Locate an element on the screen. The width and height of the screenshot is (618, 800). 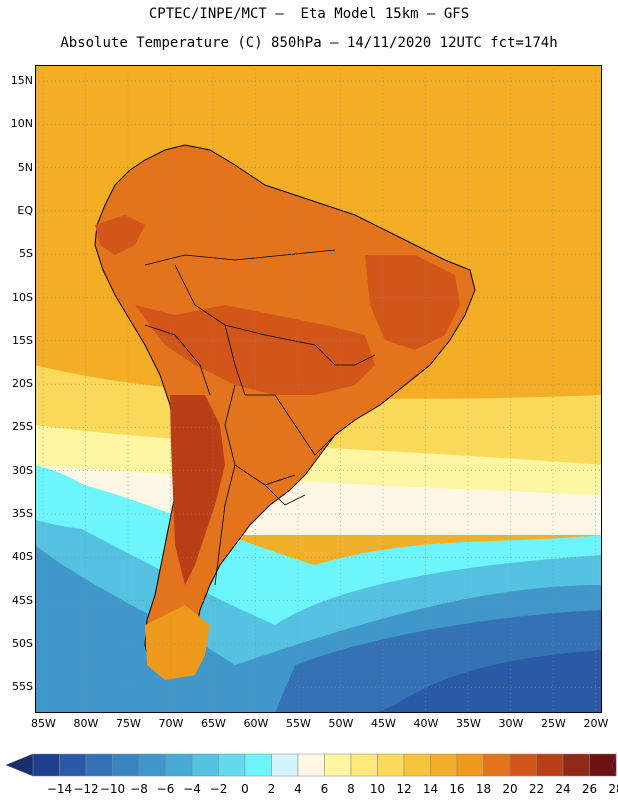
longitude-label: 25W is located at coordinates (553, 723).